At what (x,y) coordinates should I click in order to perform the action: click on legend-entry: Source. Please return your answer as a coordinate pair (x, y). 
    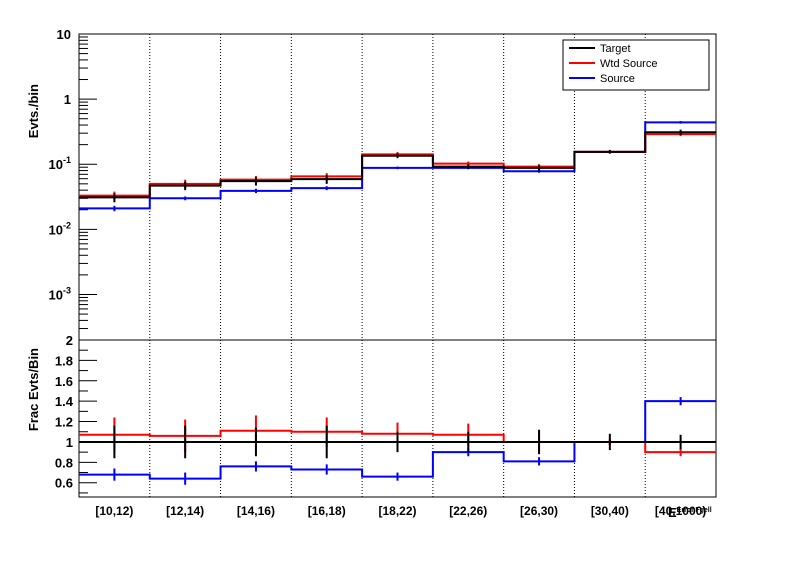
    Looking at the image, I should click on (617, 79).